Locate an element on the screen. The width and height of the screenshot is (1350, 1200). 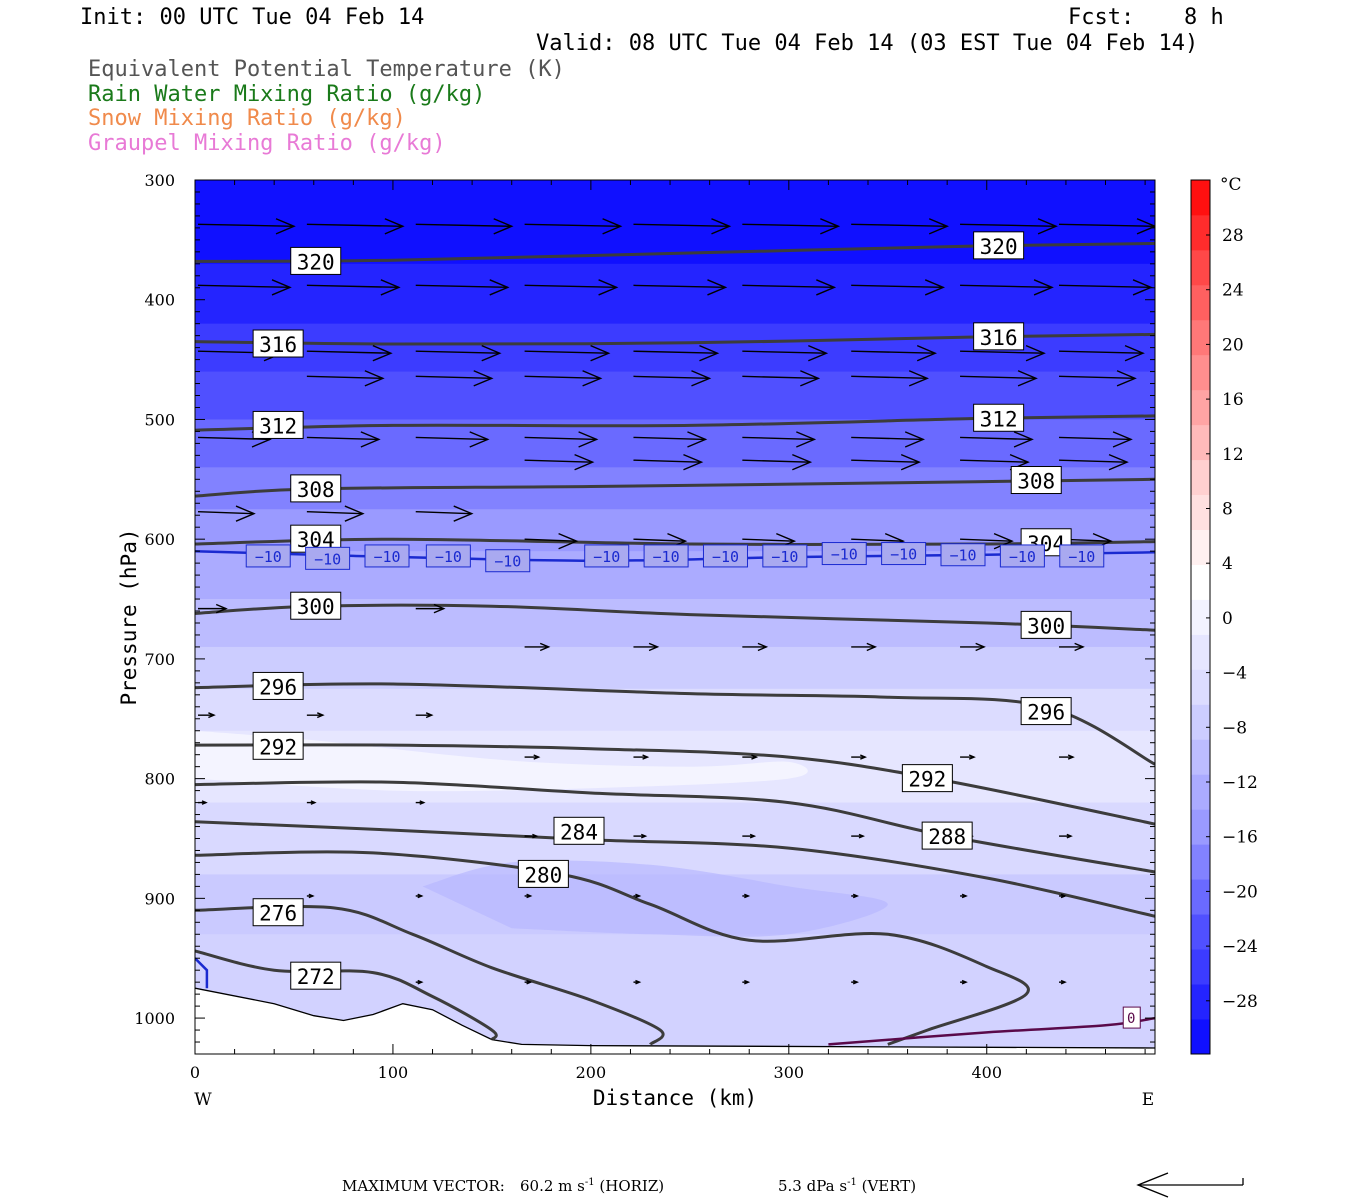
contour-label-text: 284 is located at coordinates (579, 832).